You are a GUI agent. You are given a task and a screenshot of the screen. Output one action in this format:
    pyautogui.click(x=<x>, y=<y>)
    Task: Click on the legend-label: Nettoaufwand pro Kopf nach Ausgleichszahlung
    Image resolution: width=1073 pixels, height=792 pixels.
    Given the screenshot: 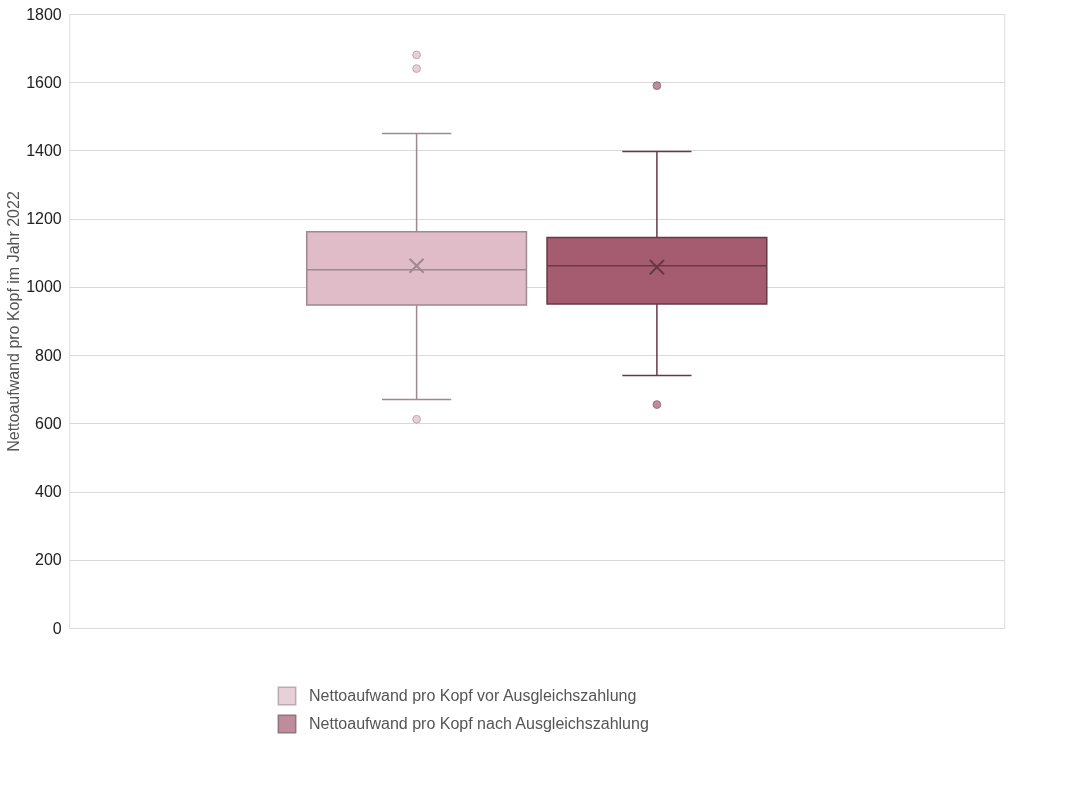 What is the action you would take?
    pyautogui.click(x=479, y=723)
    